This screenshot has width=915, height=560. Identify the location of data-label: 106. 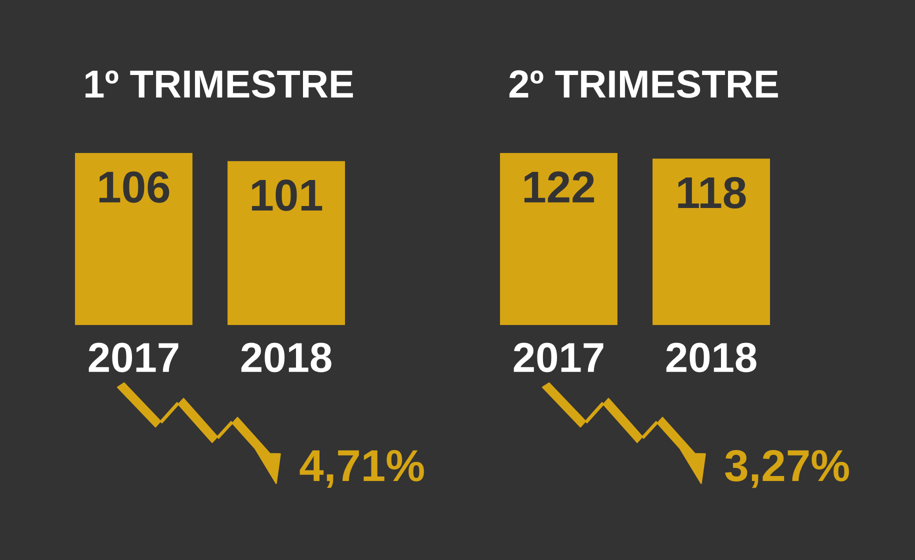
(134, 187).